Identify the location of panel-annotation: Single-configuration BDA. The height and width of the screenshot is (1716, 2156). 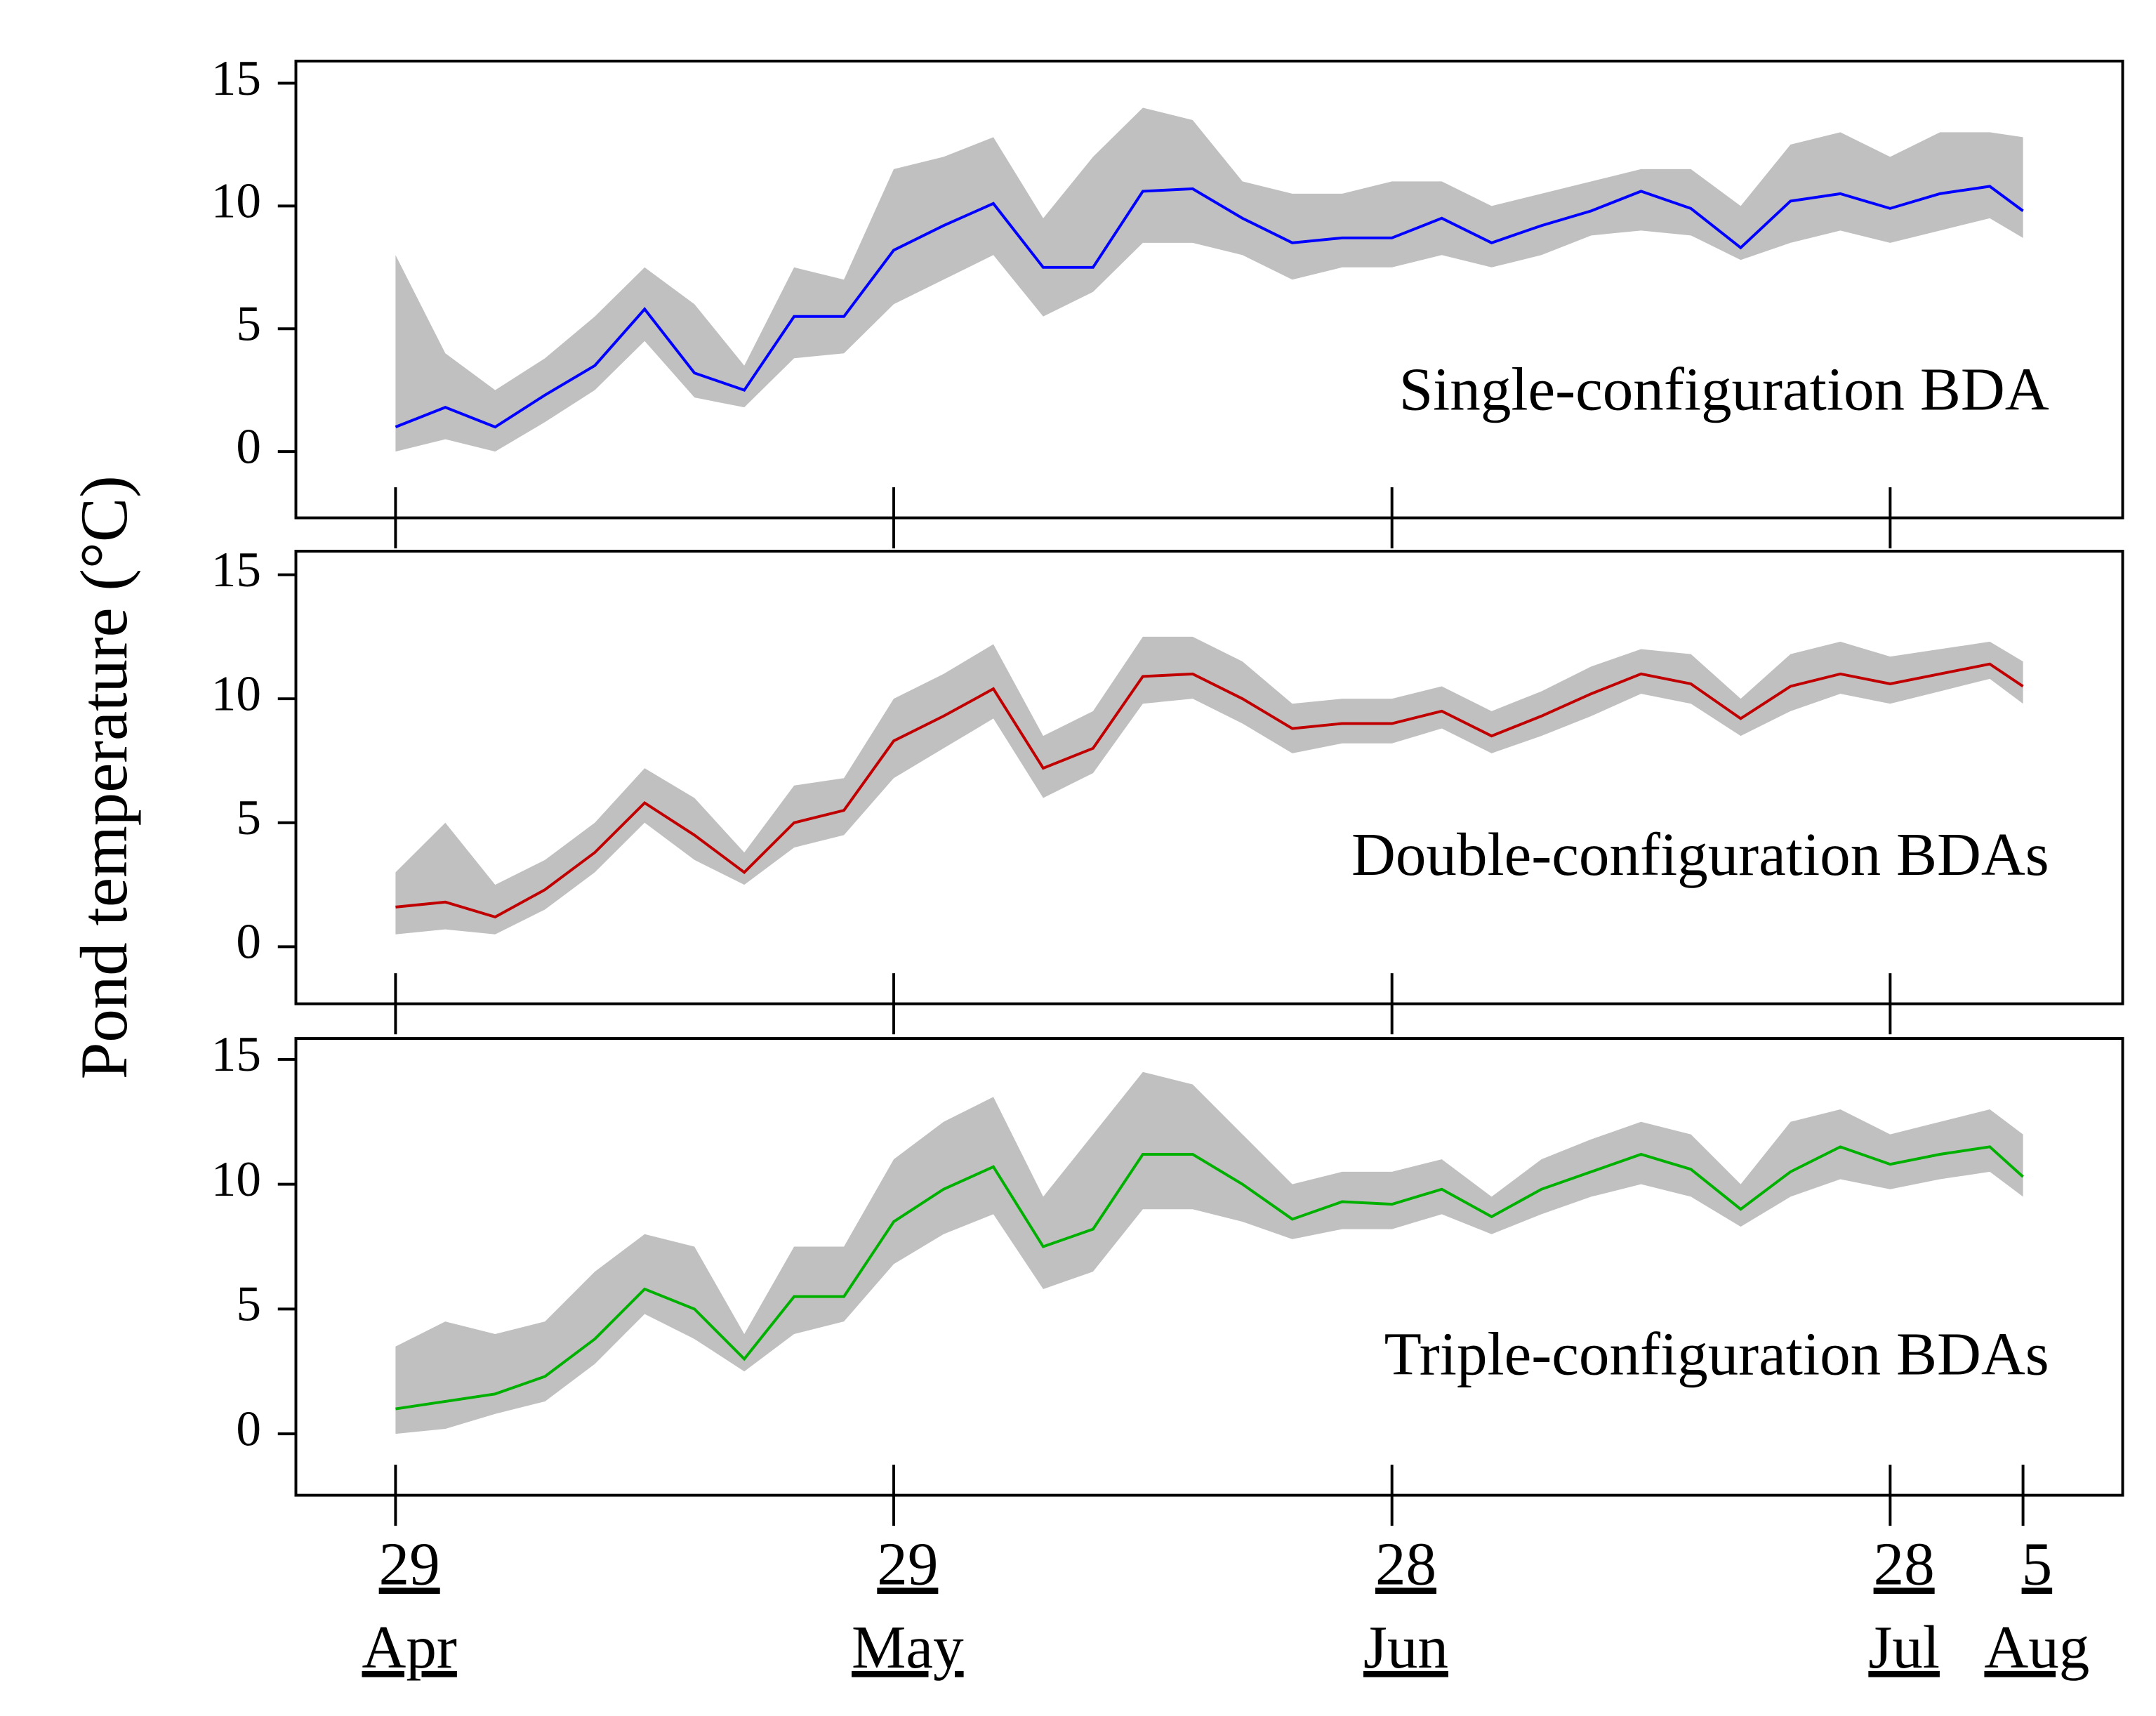
(1724, 389).